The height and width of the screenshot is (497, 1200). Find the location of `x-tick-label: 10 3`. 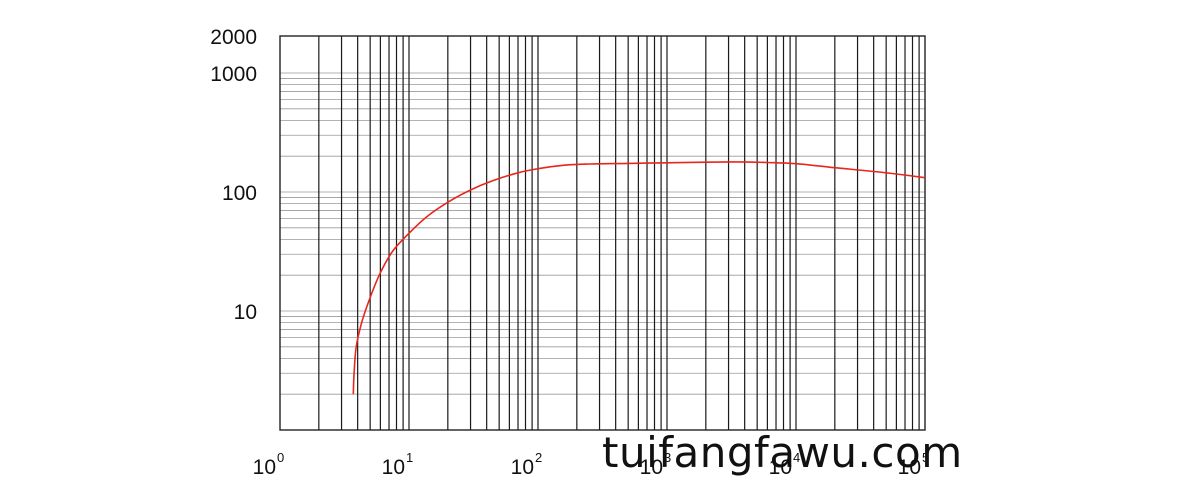

x-tick-label: 10 3 is located at coordinates (656, 464).